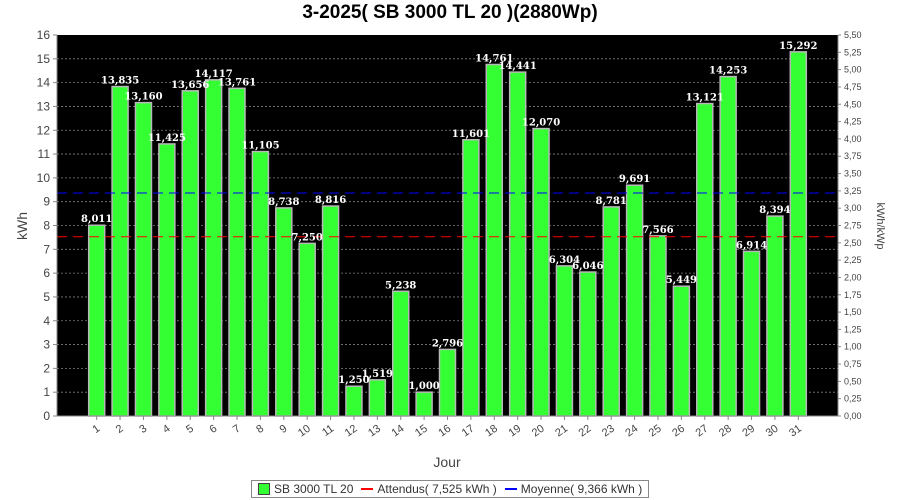  What do you see at coordinates (377, 374) in the screenshot?
I see `bar-value-label: 1,519` at bounding box center [377, 374].